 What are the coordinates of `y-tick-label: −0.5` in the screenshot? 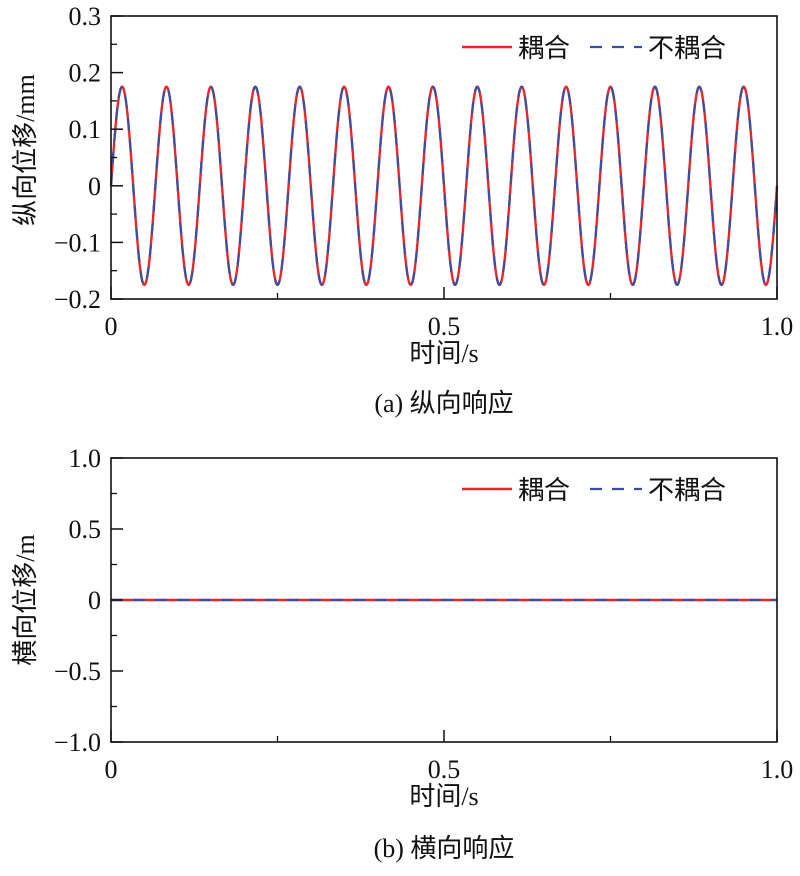 It's located at (77, 671).